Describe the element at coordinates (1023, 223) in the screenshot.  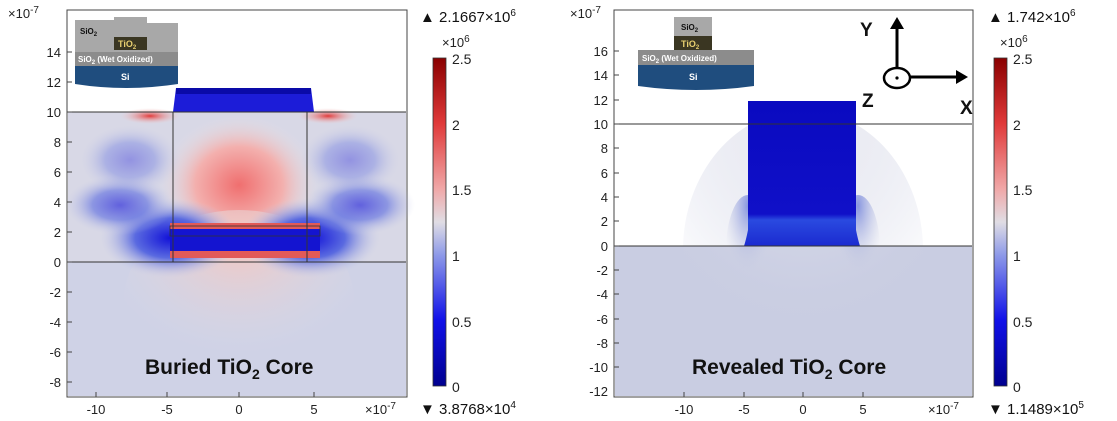
I see `right-colorbar-ticks: 2.5 2 1.5 1 0.5 0` at that location.